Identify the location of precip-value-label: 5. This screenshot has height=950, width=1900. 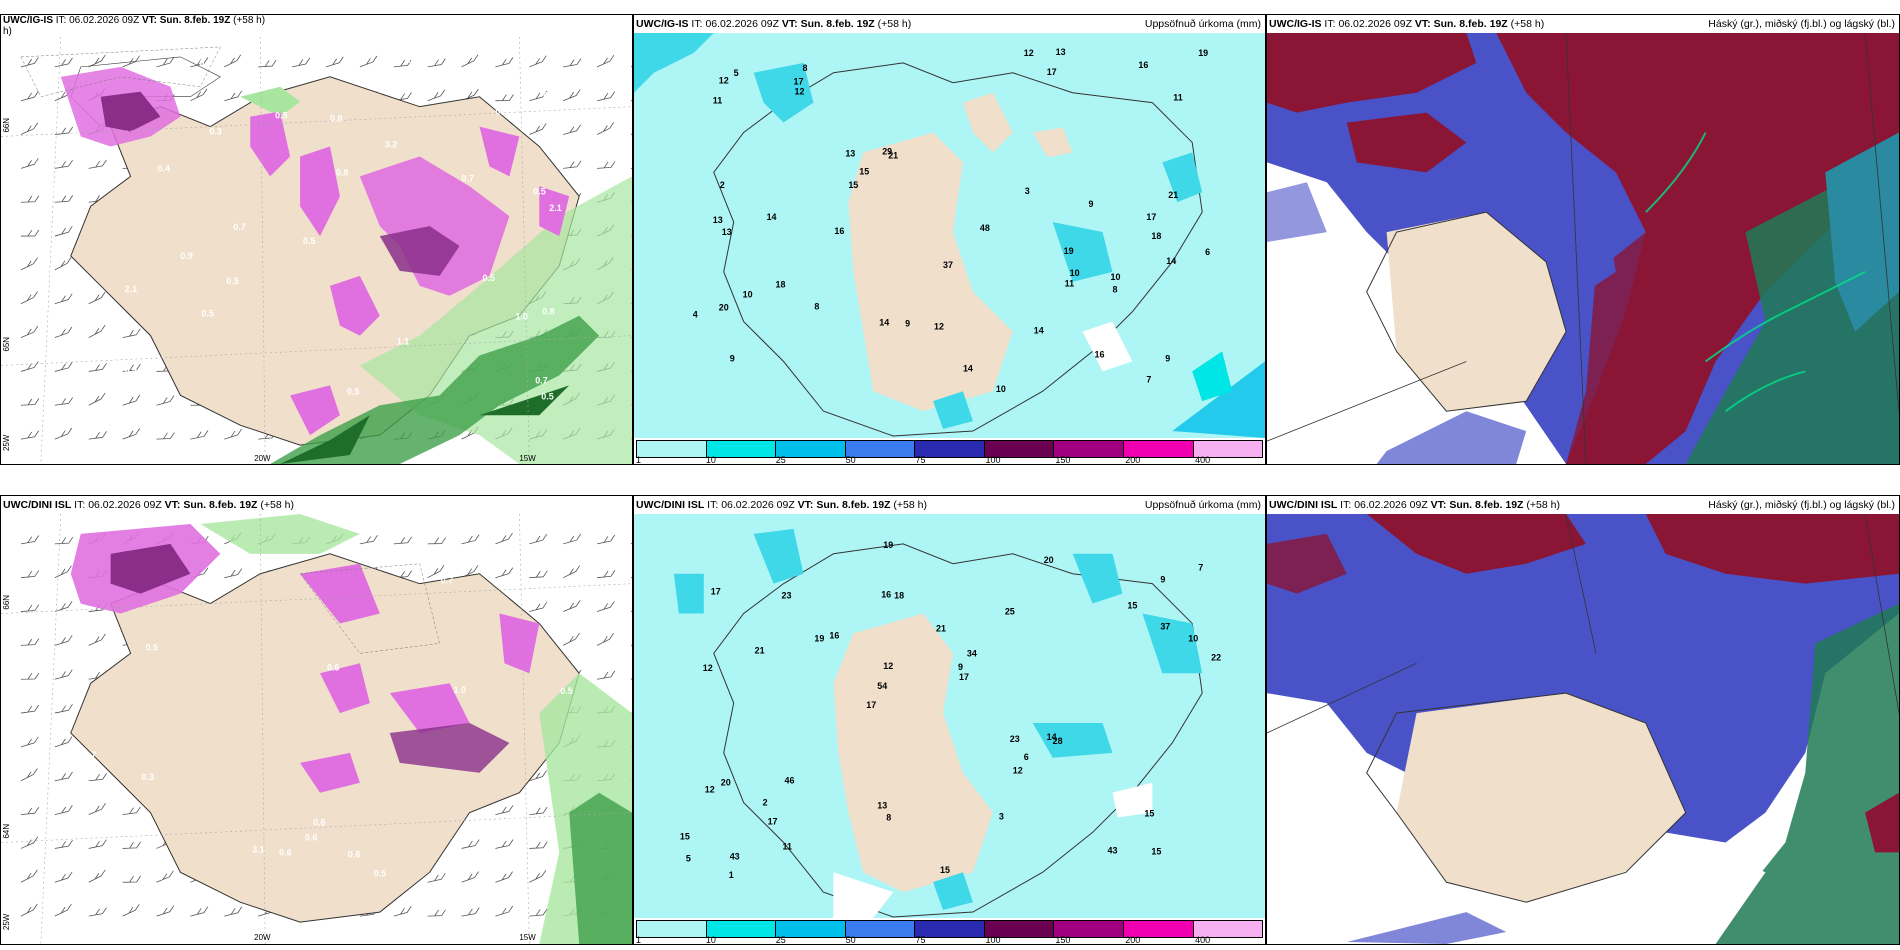
(688, 858).